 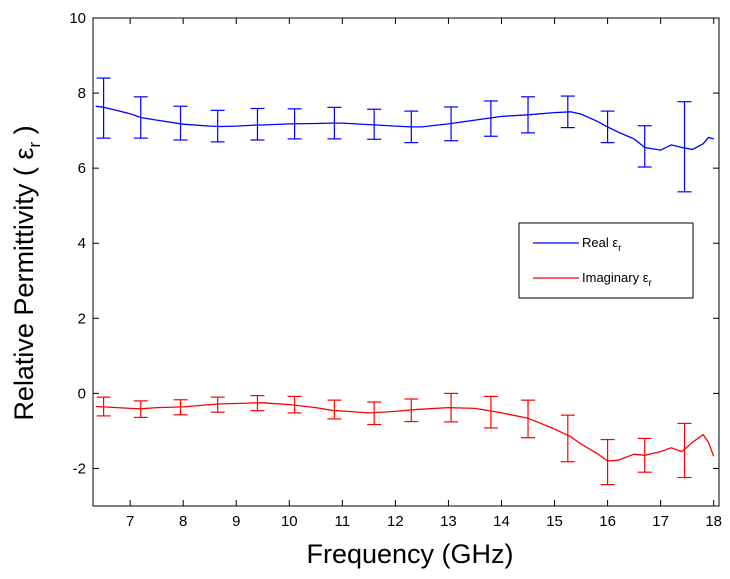 What do you see at coordinates (130, 521) in the screenshot?
I see `x-tick-label: 7` at bounding box center [130, 521].